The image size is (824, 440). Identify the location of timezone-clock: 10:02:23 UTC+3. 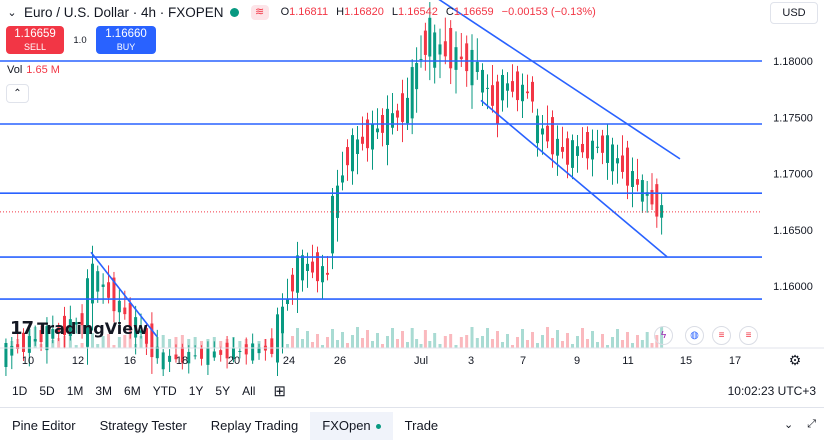
(771, 391).